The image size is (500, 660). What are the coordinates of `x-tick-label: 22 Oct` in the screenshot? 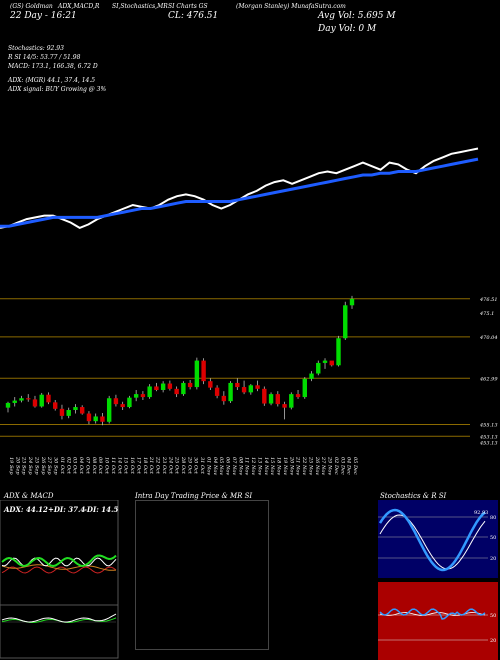 It's located at (158, 465).